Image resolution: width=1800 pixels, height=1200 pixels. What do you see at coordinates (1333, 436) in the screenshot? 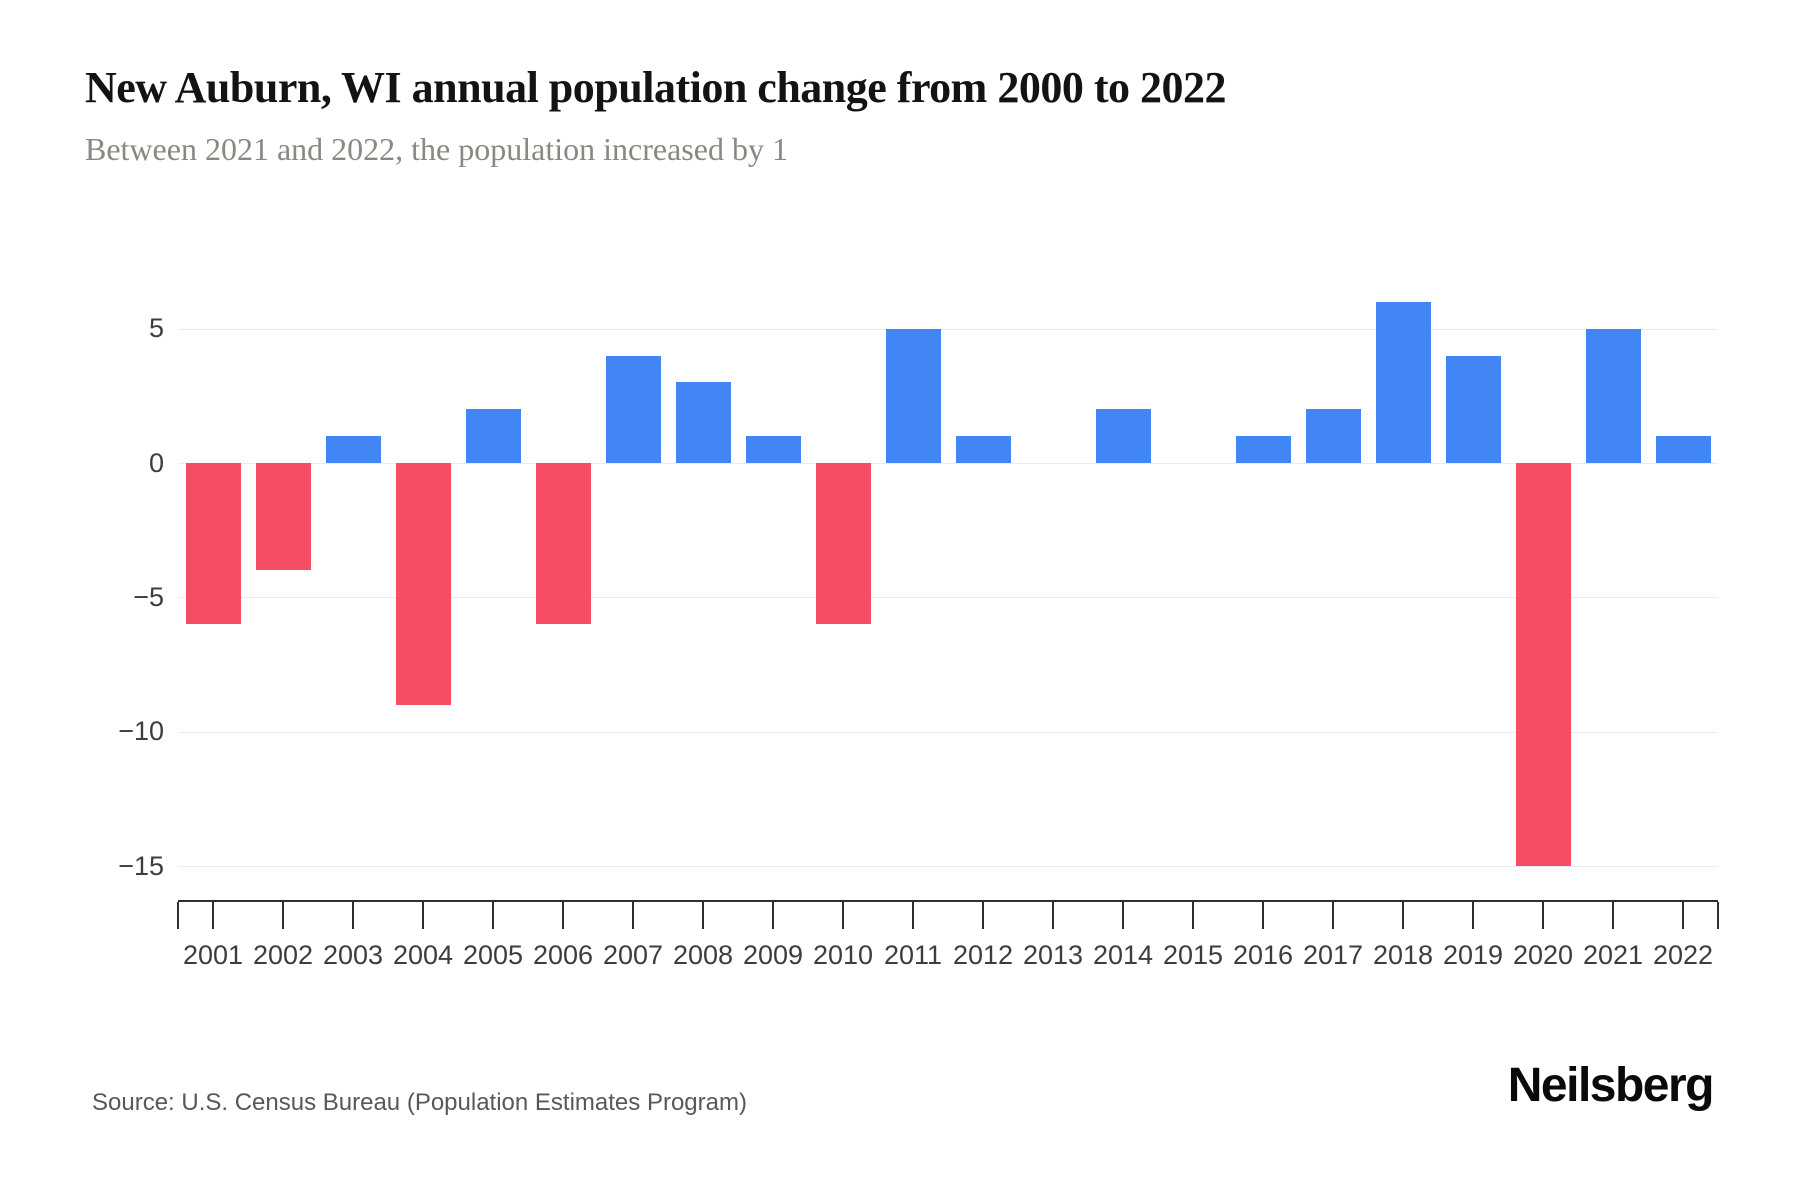
I see `bar-2017` at bounding box center [1333, 436].